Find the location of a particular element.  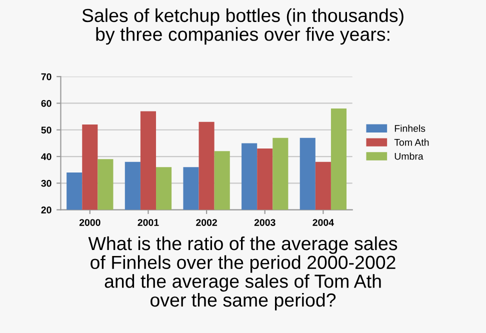

x-tick-label: 2004 is located at coordinates (323, 222).